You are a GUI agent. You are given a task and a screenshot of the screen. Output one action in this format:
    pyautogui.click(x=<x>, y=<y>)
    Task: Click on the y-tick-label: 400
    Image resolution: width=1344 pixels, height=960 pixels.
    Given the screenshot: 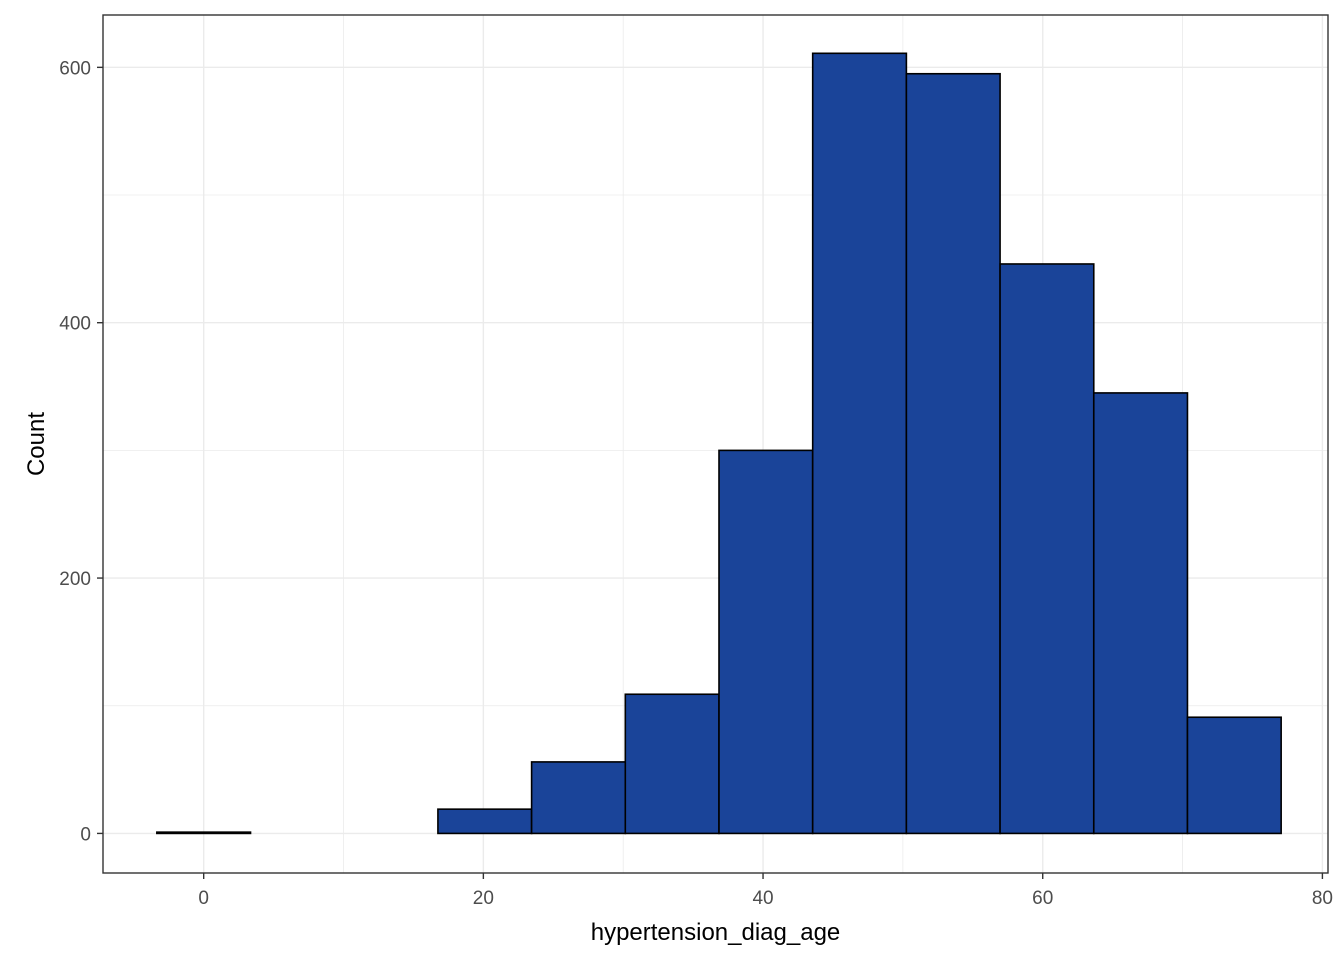 What is the action you would take?
    pyautogui.click(x=75, y=324)
    